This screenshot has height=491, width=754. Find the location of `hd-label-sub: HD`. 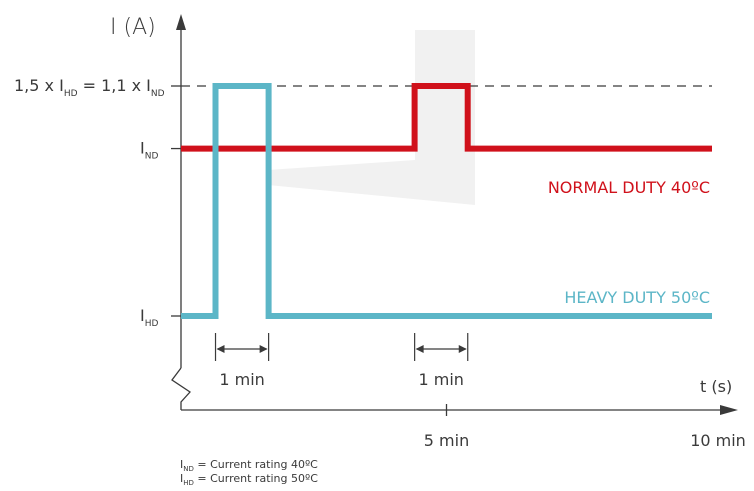

hd-label-sub: HD is located at coordinates (152, 324).